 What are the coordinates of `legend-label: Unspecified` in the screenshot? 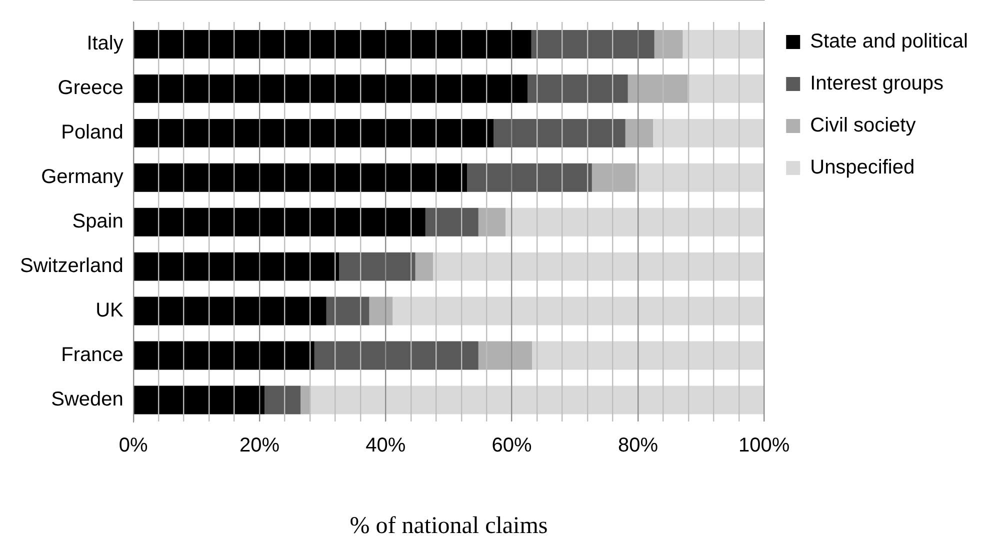 It's located at (862, 167).